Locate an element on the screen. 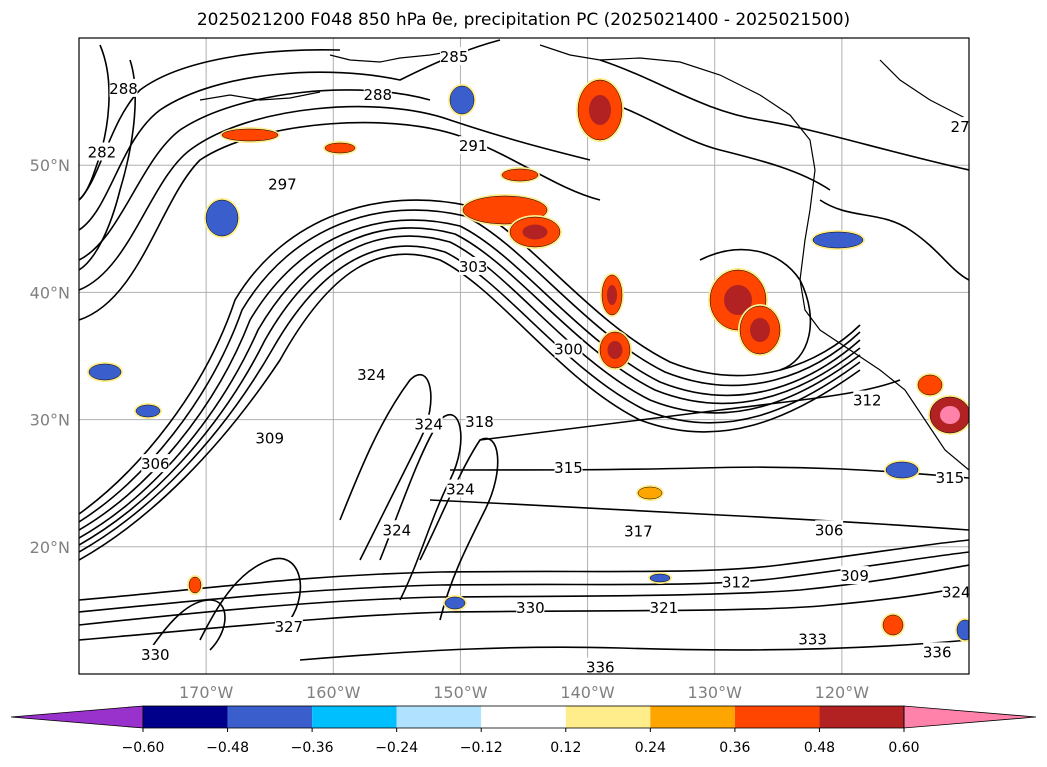  colorbar-extend-low is located at coordinates (77, 717).